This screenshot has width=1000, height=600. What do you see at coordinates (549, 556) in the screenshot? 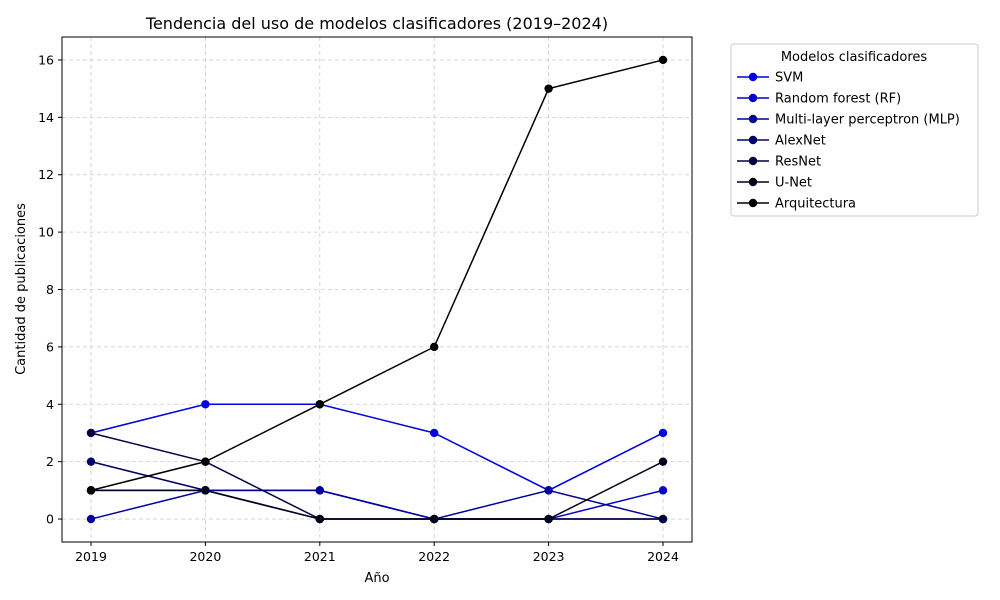
I see `x-tick-label: 2023` at bounding box center [549, 556].